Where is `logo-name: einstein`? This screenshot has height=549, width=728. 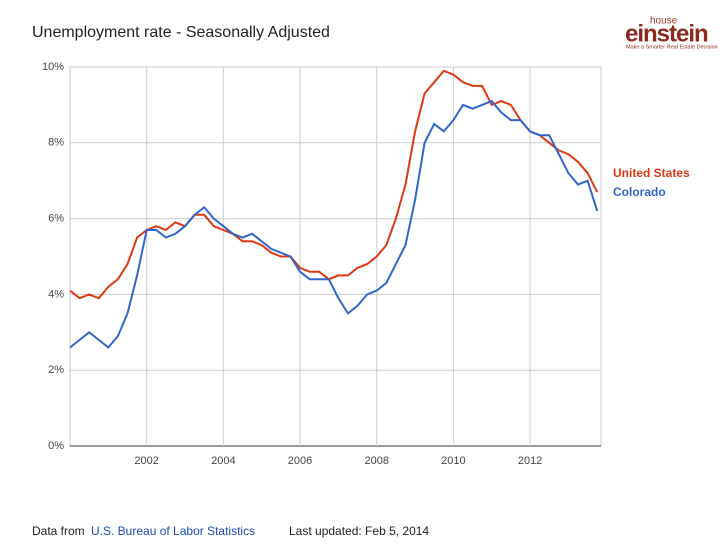
logo-name: einstein is located at coordinates (666, 33).